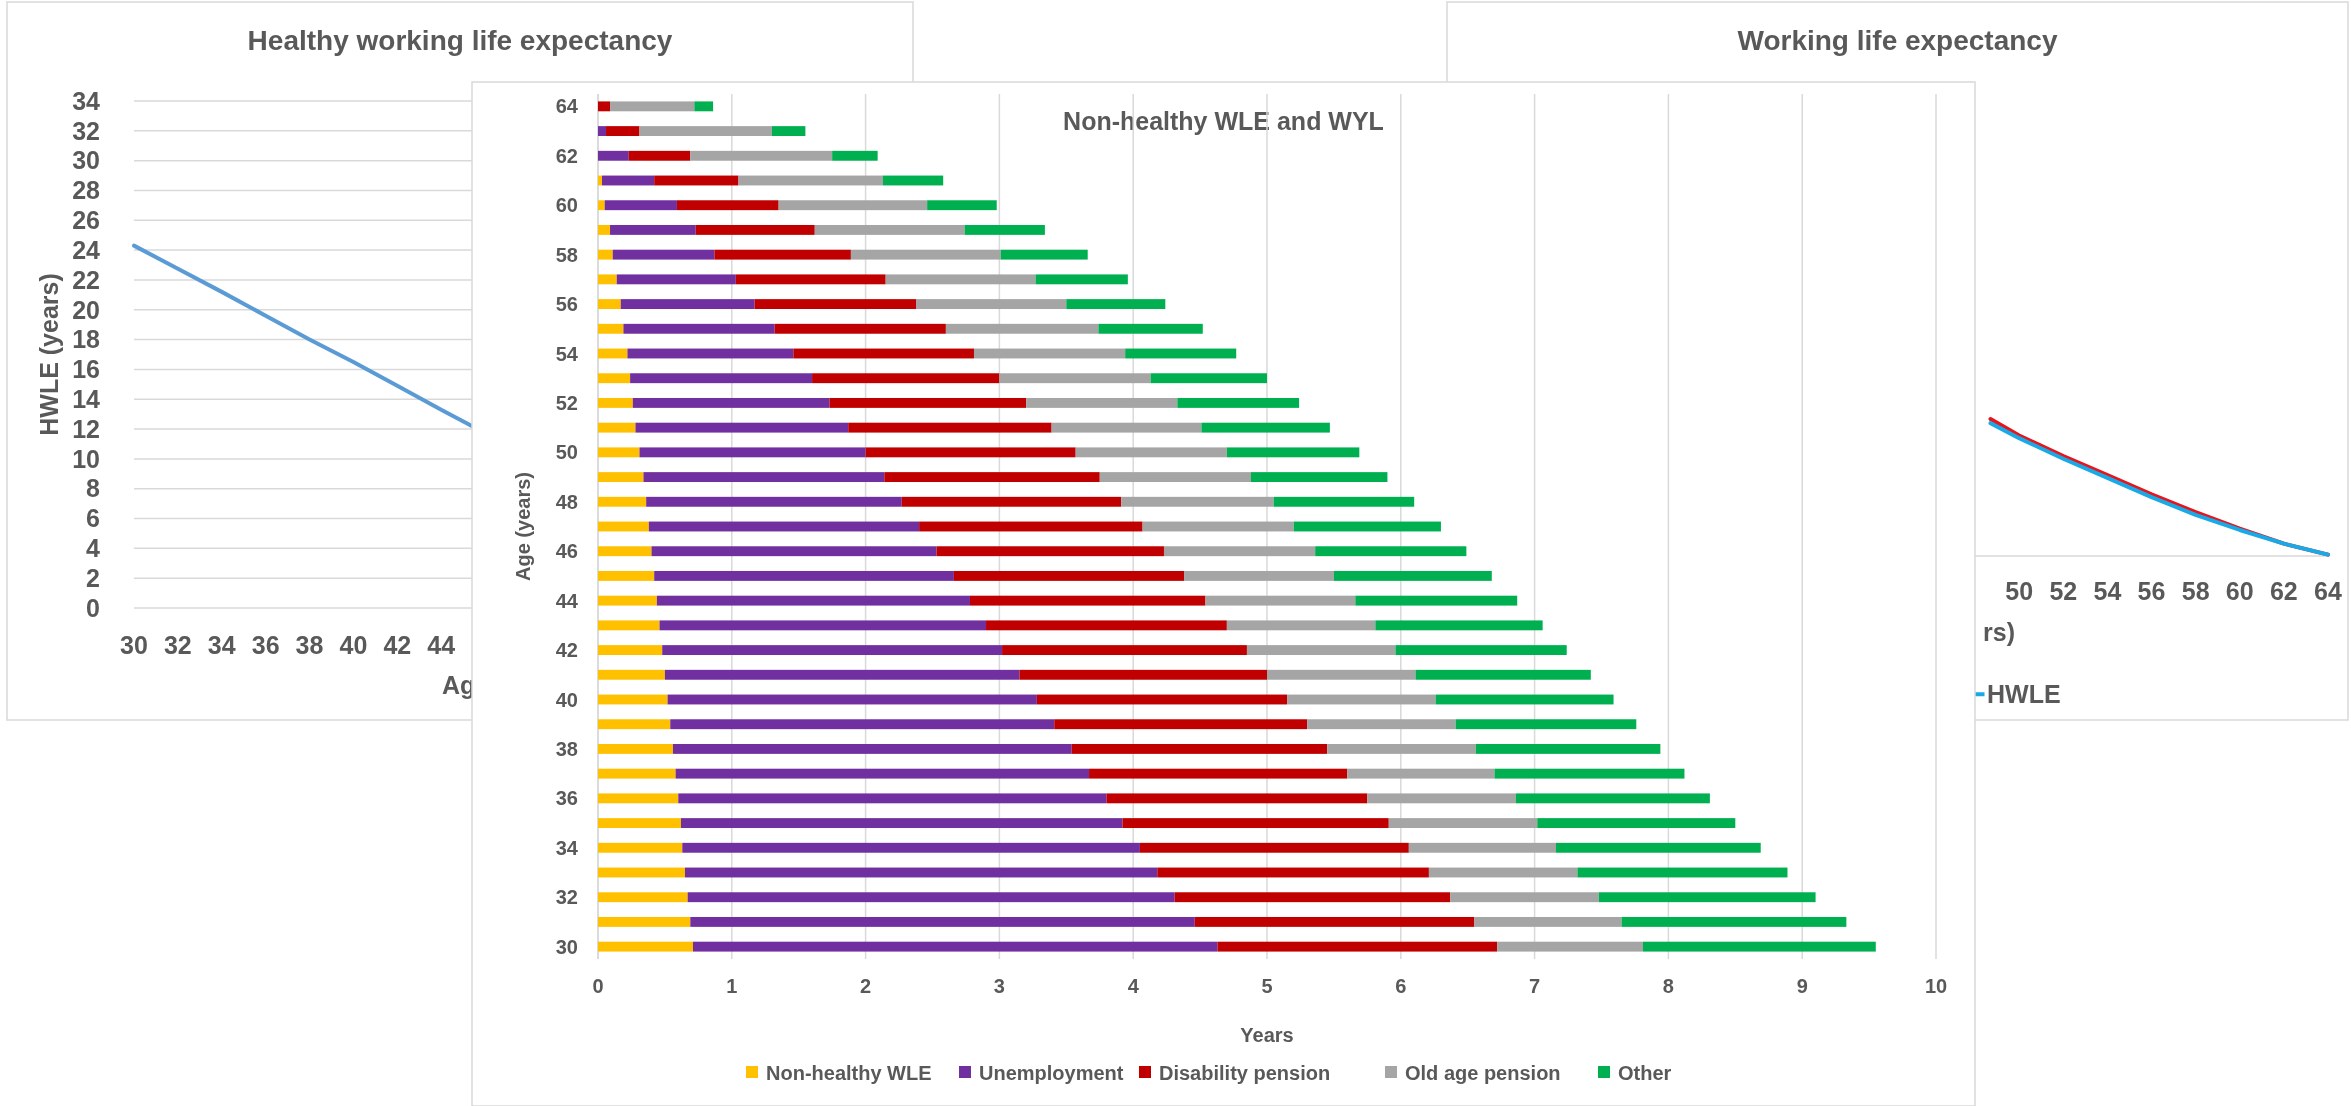 This screenshot has height=1106, width=2351. What do you see at coordinates (2024, 694) in the screenshot?
I see `legend-label: HWLE` at bounding box center [2024, 694].